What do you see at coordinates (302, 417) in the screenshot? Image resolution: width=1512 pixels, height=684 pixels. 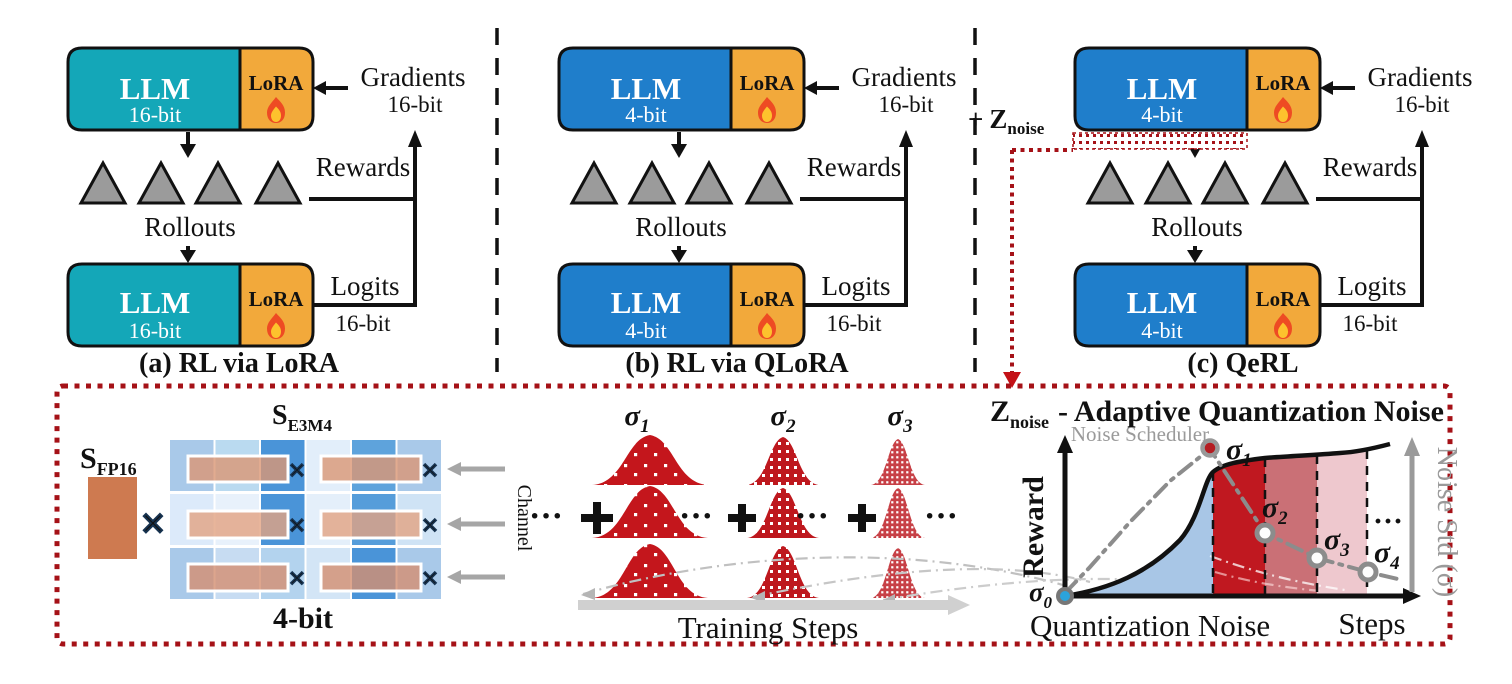 I see `se3m4-label: SE3M4` at bounding box center [302, 417].